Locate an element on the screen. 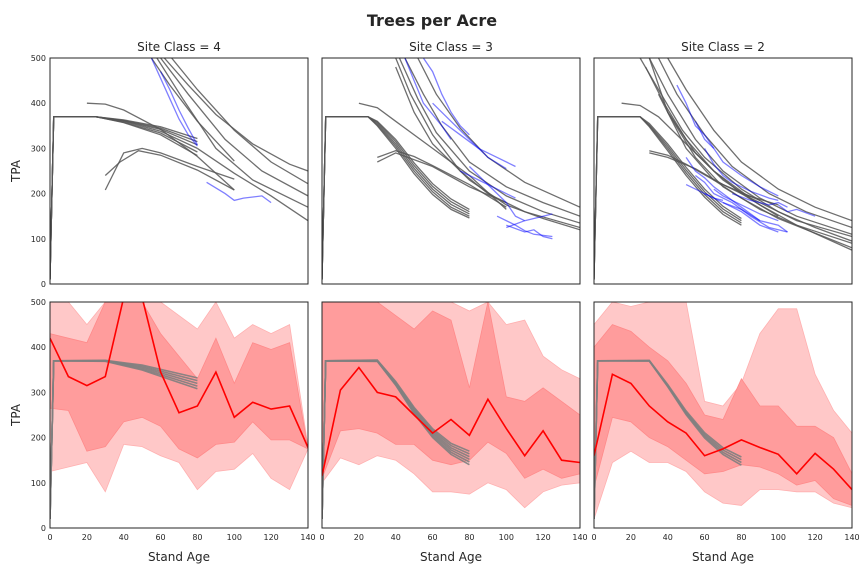 This screenshot has height=576, width=864. panel-1-0-xtick-label-5: 100 is located at coordinates (234, 537).